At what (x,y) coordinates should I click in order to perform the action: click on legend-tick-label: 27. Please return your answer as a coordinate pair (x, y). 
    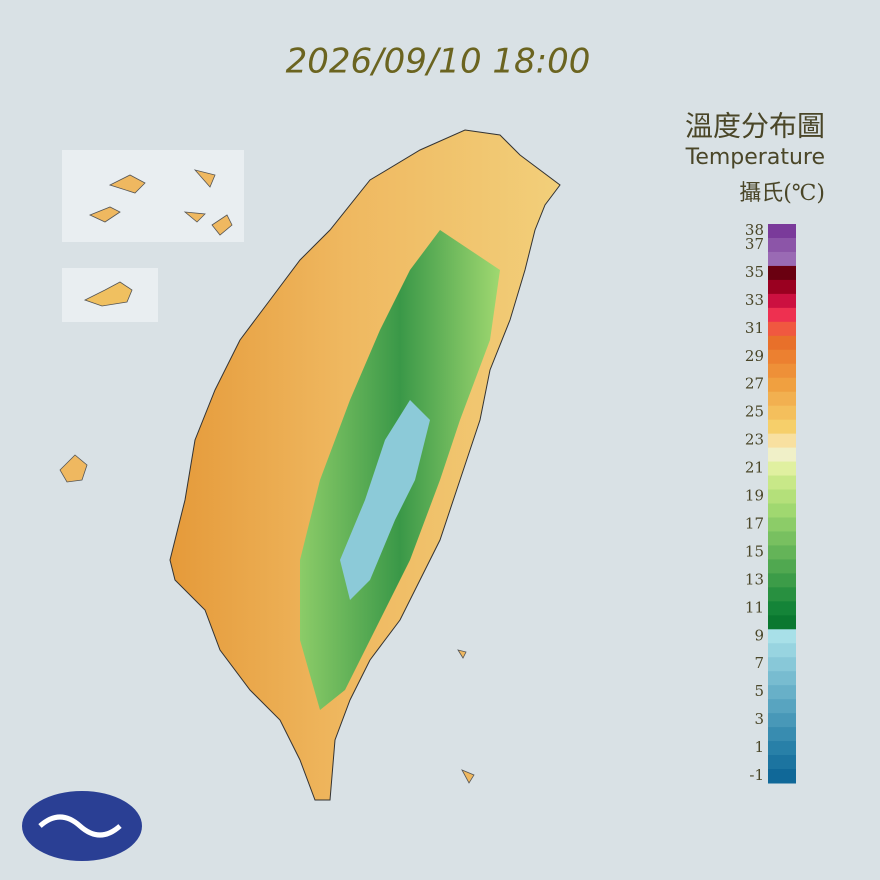
    Looking at the image, I should click on (754, 384).